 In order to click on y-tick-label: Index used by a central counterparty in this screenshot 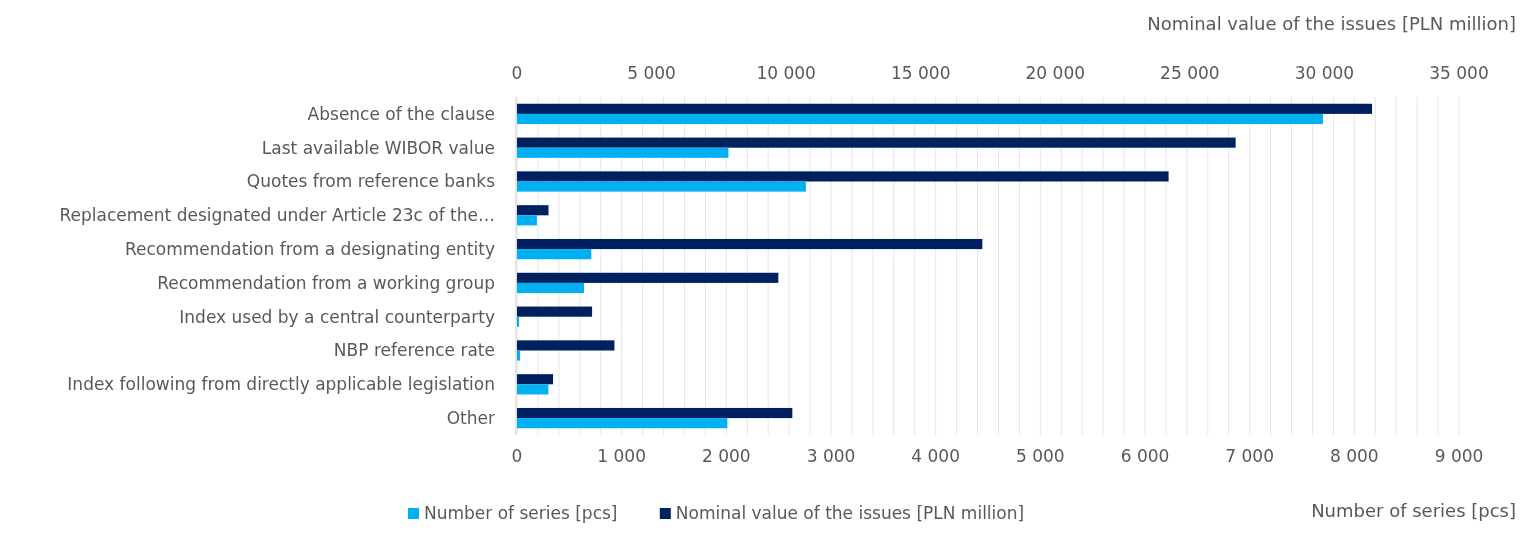, I will do `click(337, 316)`.